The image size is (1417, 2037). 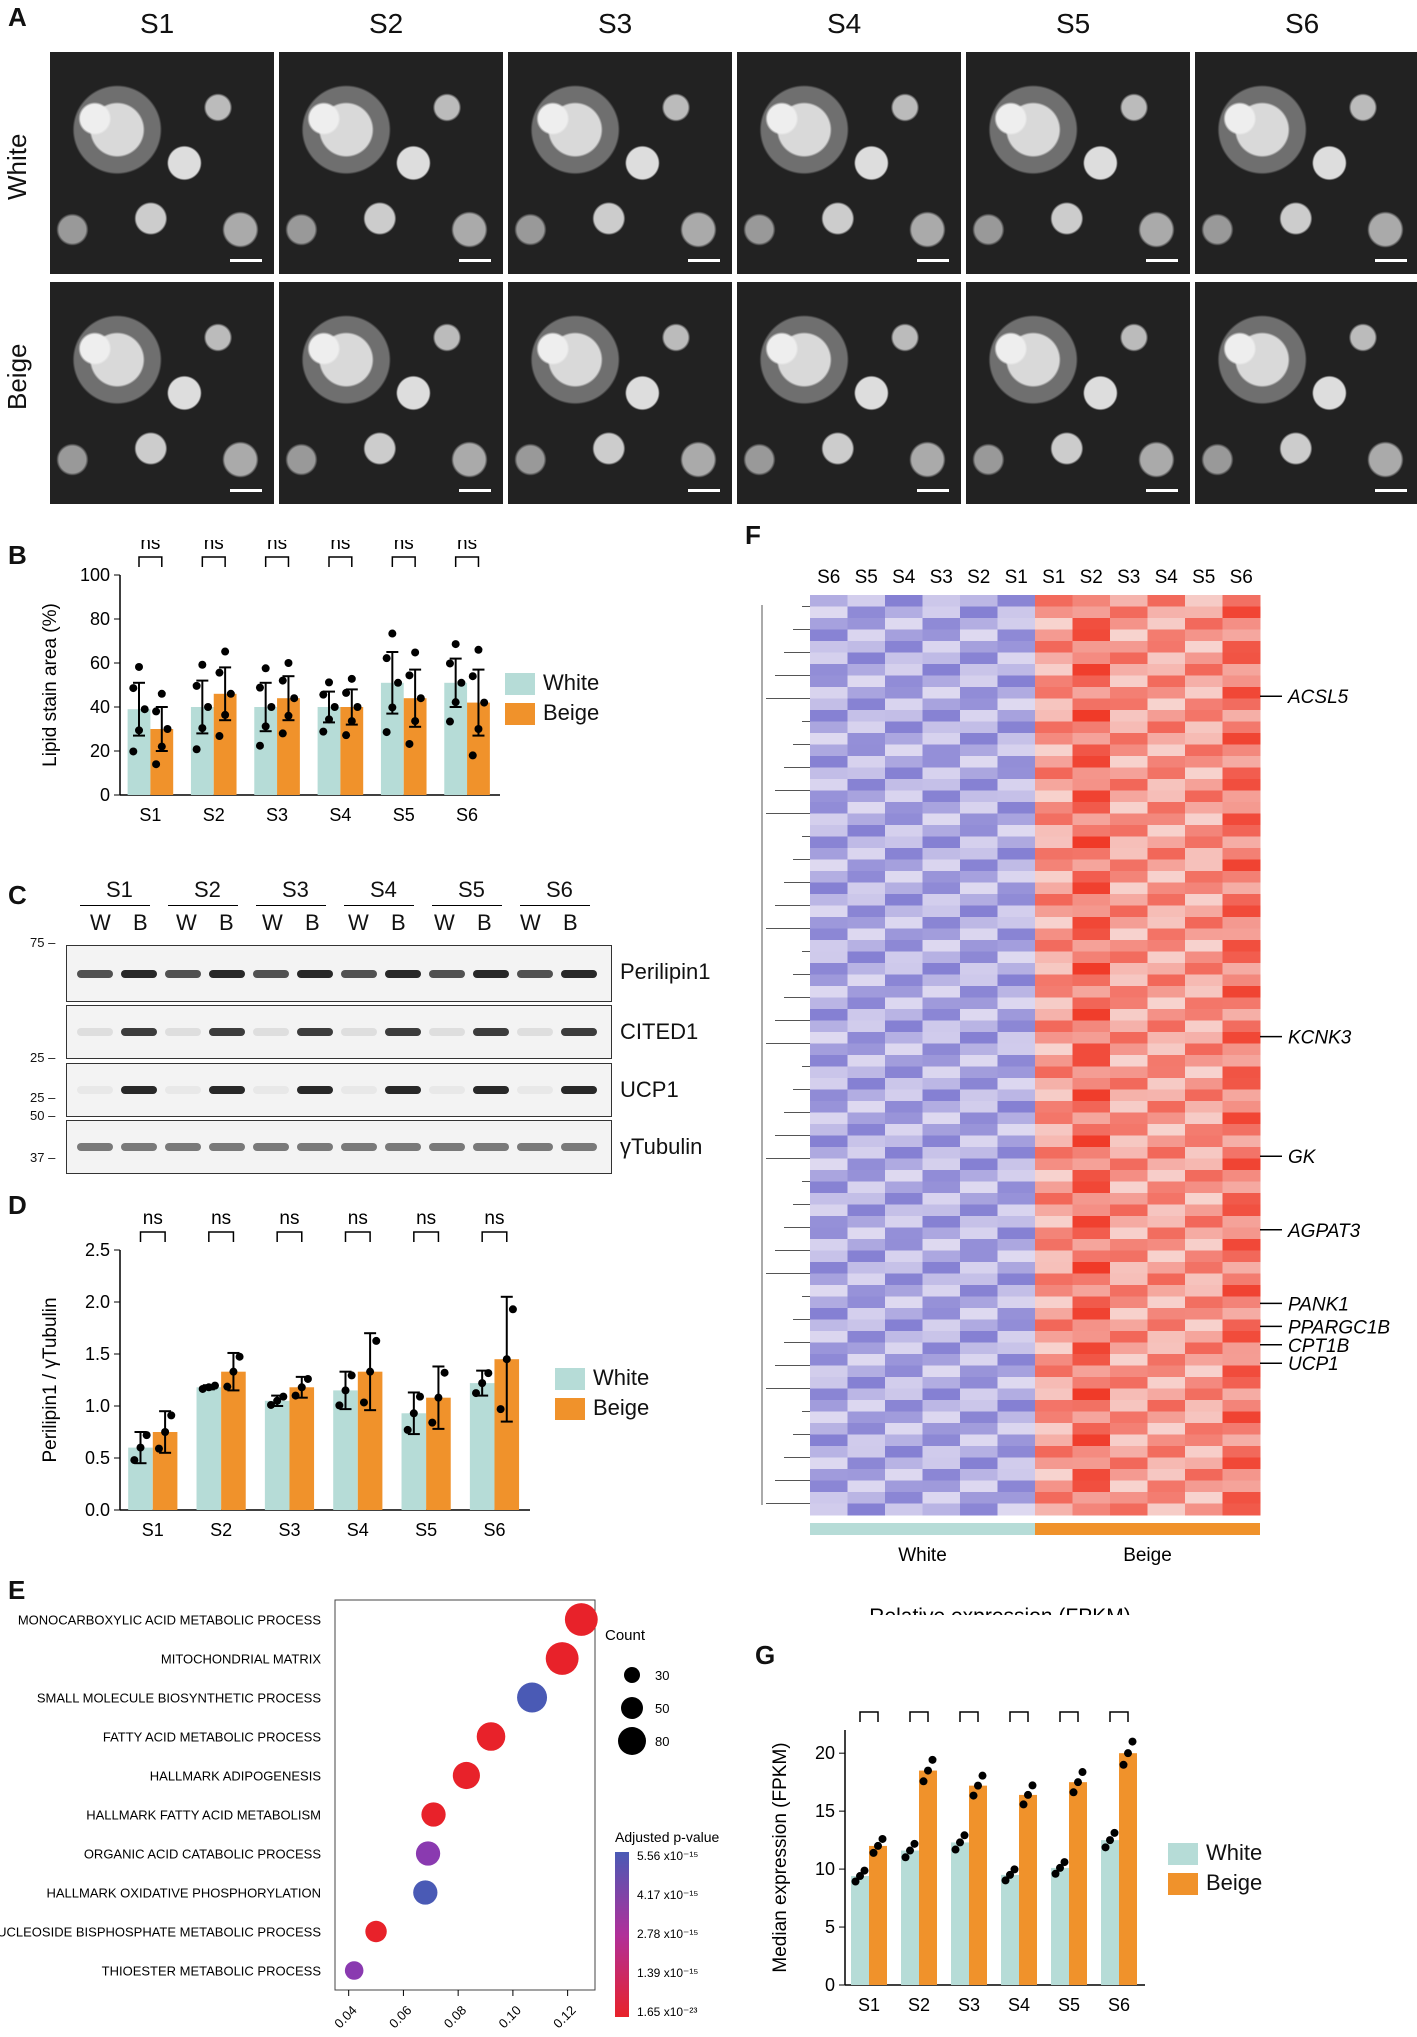 I want to click on term-label: SMALL MOLECULE BIOSYNTHETIC PROCESS, so click(x=179, y=1698).